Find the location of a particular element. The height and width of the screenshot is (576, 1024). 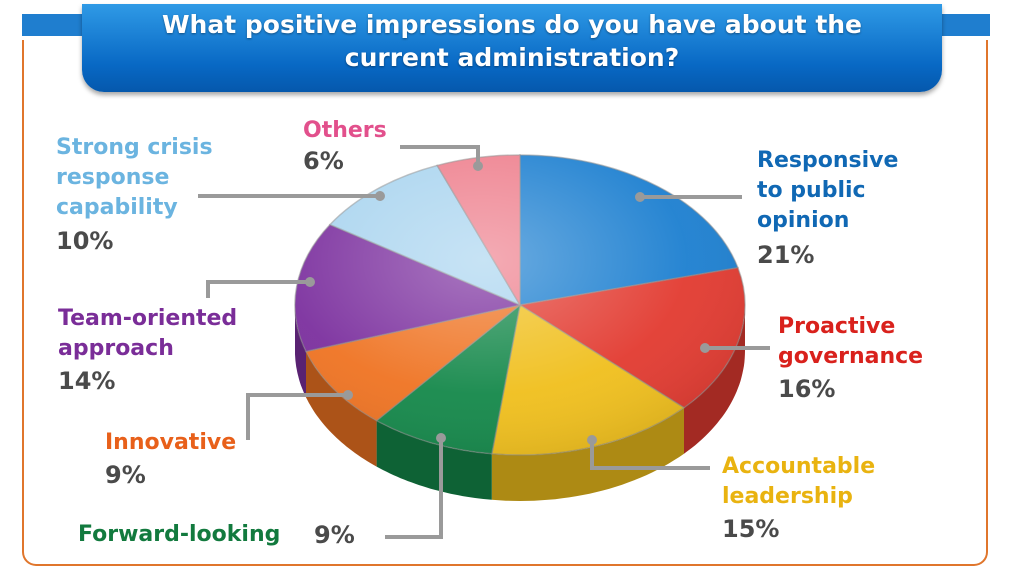

slice-value-team-oriented: 14% is located at coordinates (87, 381).